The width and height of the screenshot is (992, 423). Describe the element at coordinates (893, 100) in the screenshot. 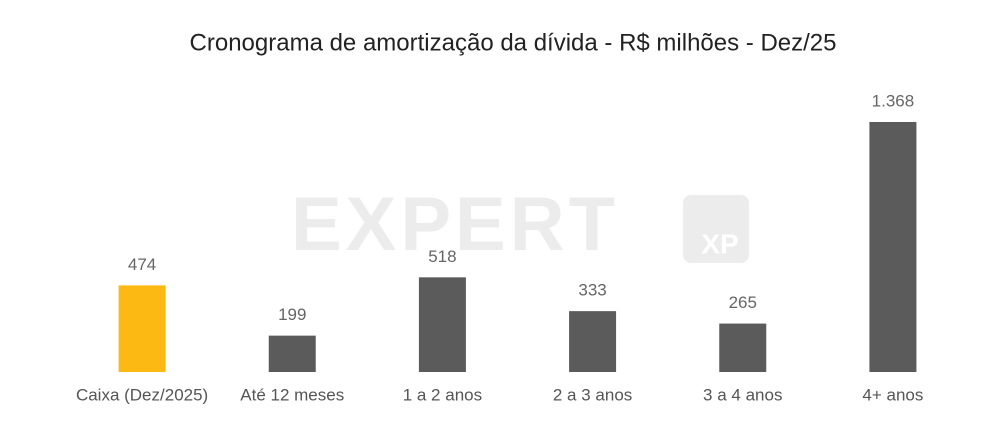

I see `value-label: 1.368` at that location.